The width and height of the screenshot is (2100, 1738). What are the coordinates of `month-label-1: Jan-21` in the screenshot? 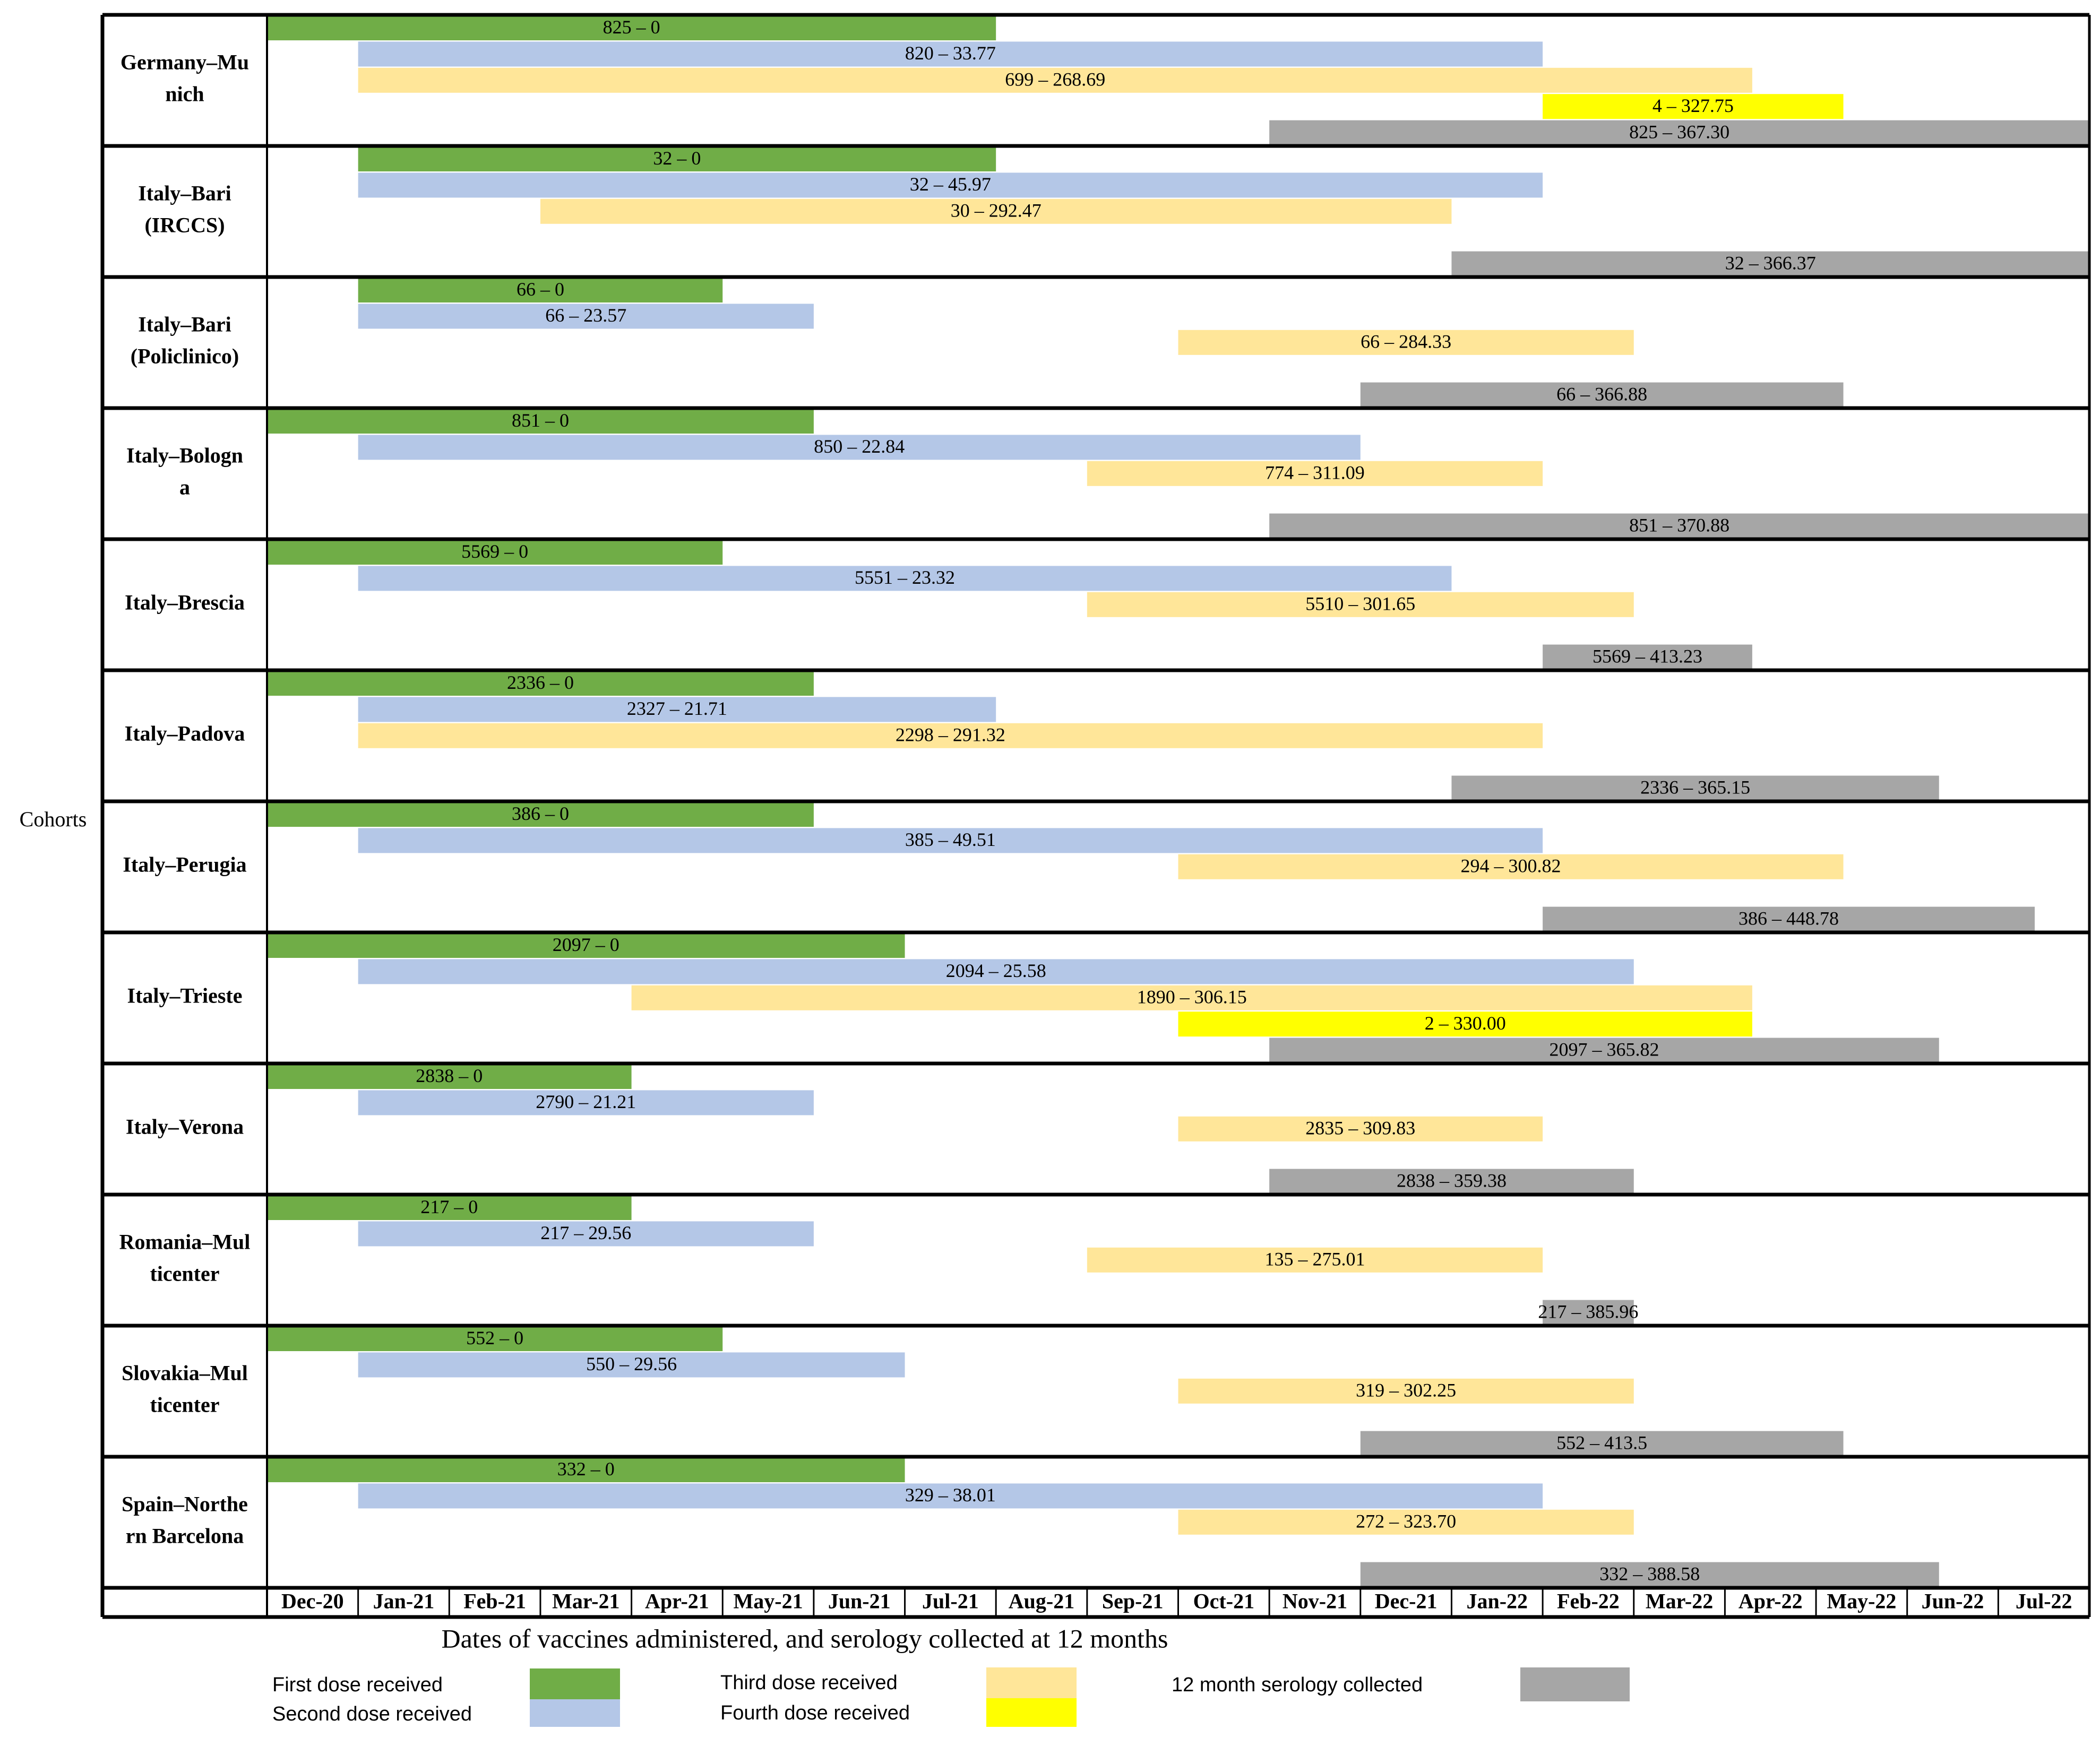 It's located at (404, 1601).